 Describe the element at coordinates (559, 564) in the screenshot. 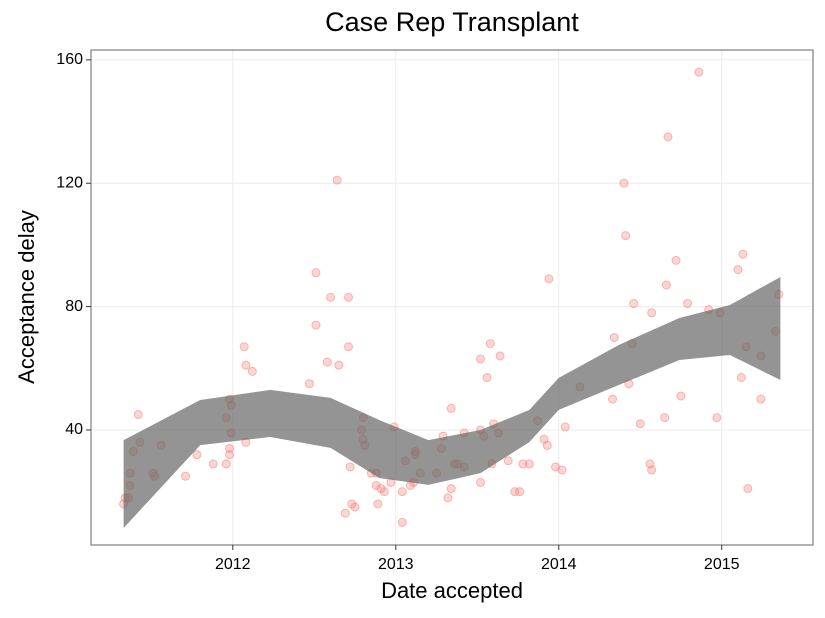

I see `x-tick-label: 2014` at that location.